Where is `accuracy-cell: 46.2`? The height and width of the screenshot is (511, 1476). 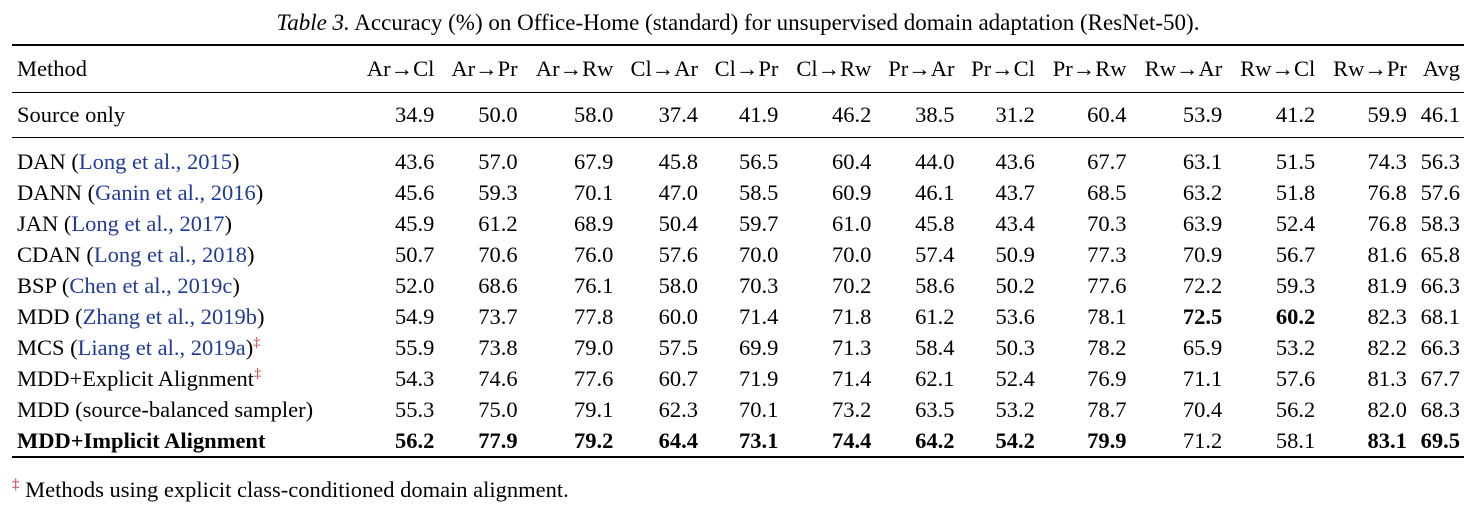
accuracy-cell: 46.2 is located at coordinates (829, 115).